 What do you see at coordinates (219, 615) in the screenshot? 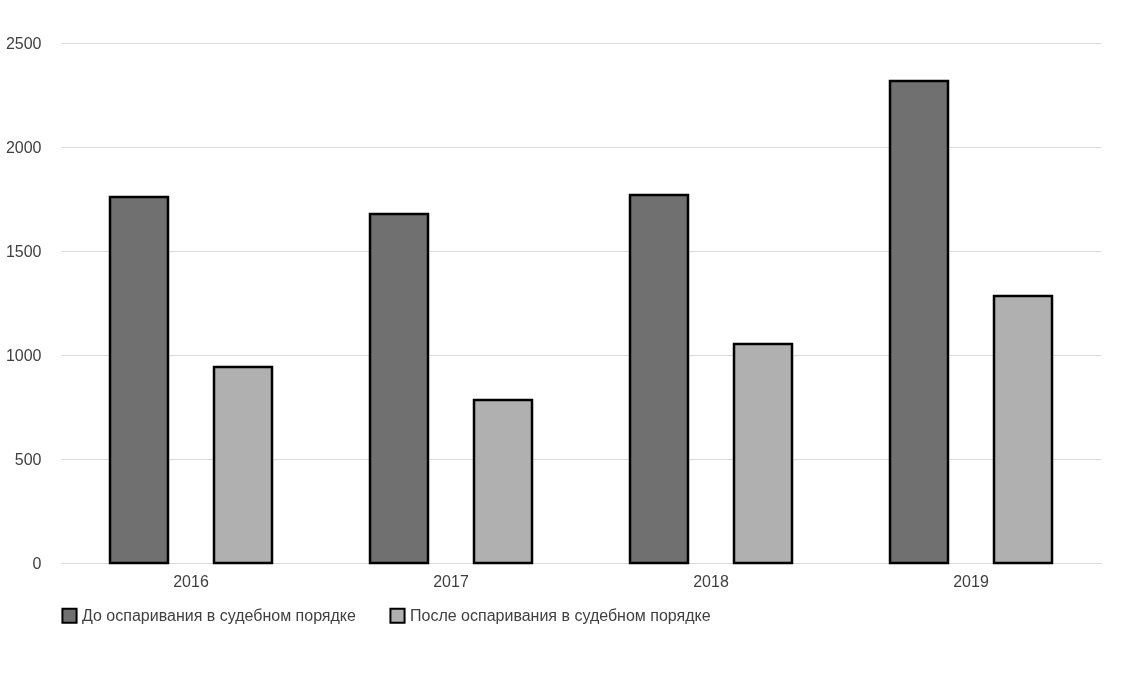
I see `legend-label: До оспаривания в судебном порядке` at bounding box center [219, 615].